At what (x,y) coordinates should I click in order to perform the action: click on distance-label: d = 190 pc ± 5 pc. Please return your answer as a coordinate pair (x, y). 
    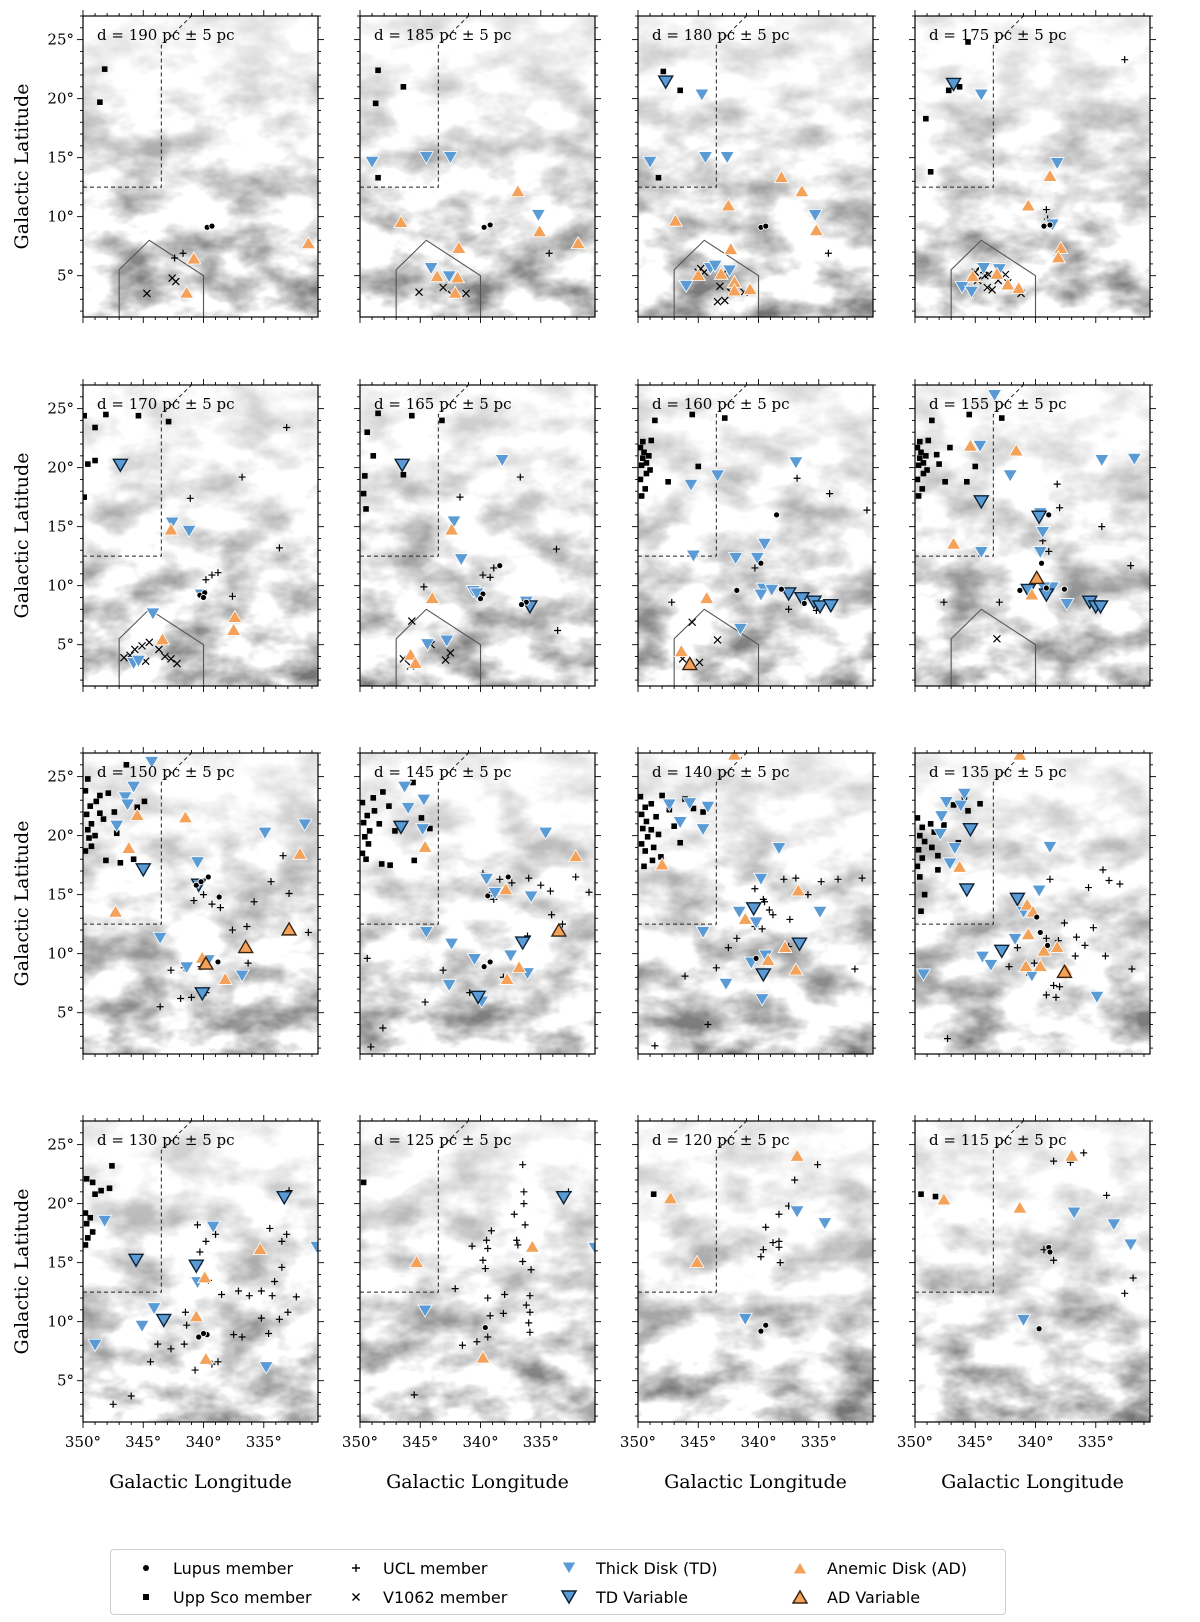
    Looking at the image, I should click on (166, 35).